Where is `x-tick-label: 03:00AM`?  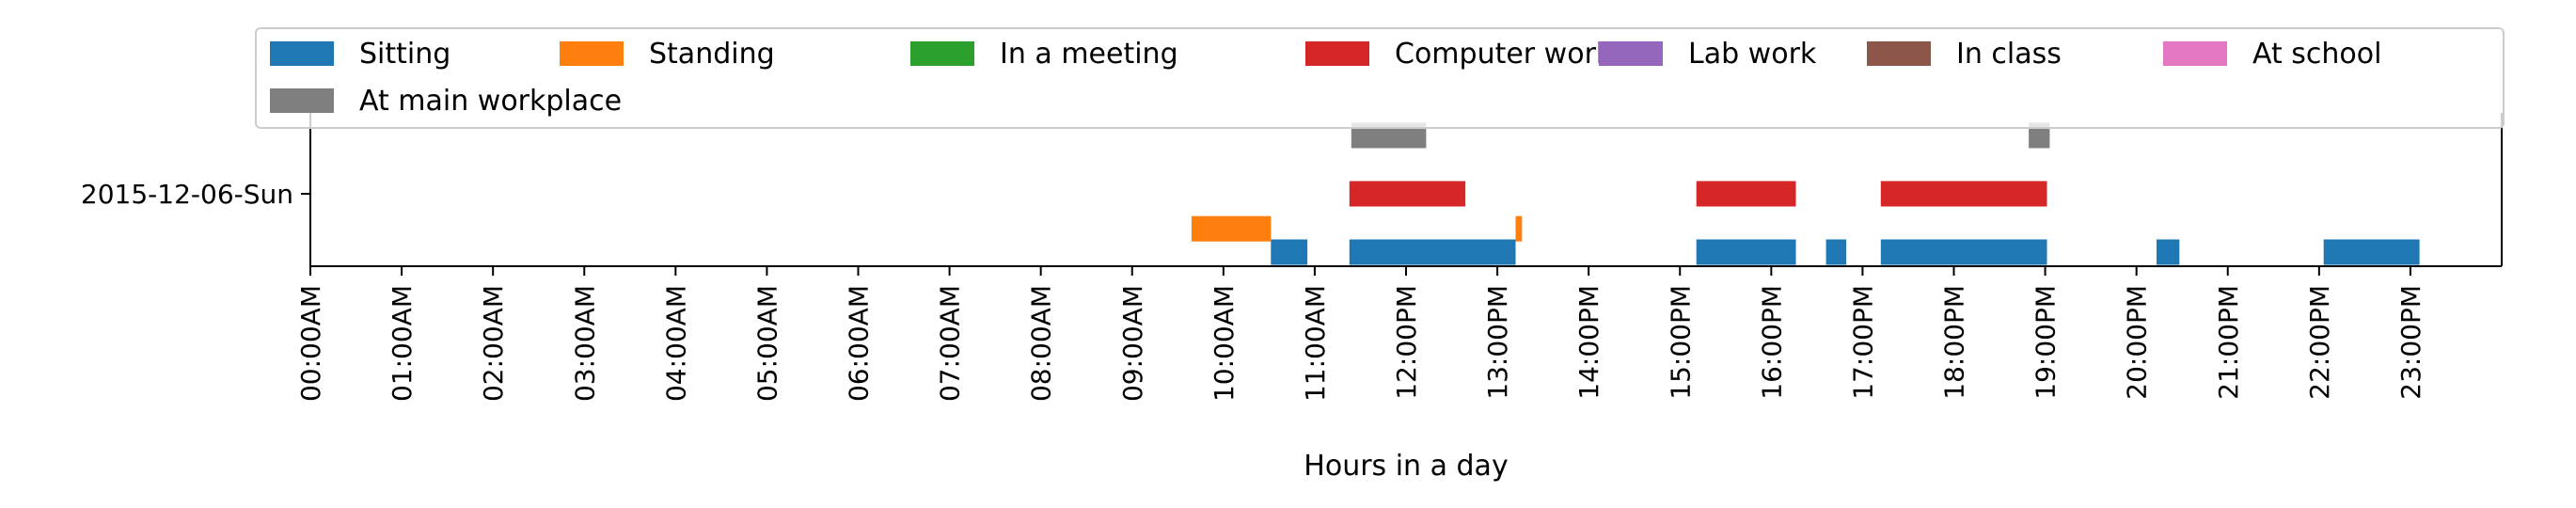 x-tick-label: 03:00AM is located at coordinates (584, 344).